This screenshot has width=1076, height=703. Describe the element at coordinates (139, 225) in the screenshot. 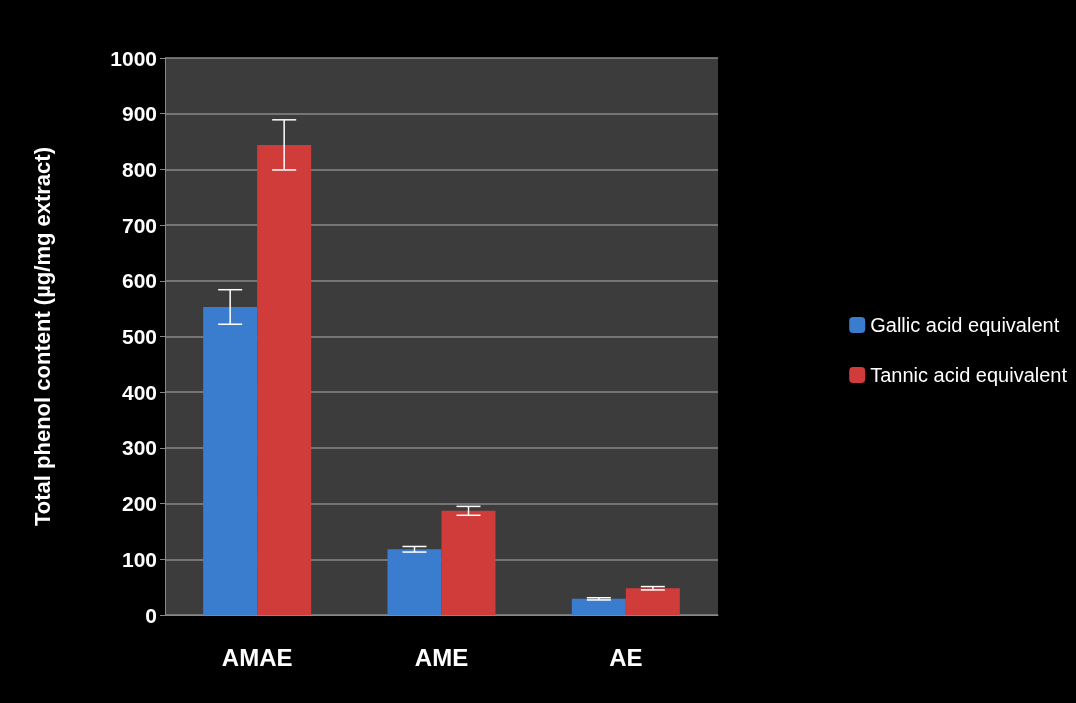

I see `y-tick-label: 700` at that location.